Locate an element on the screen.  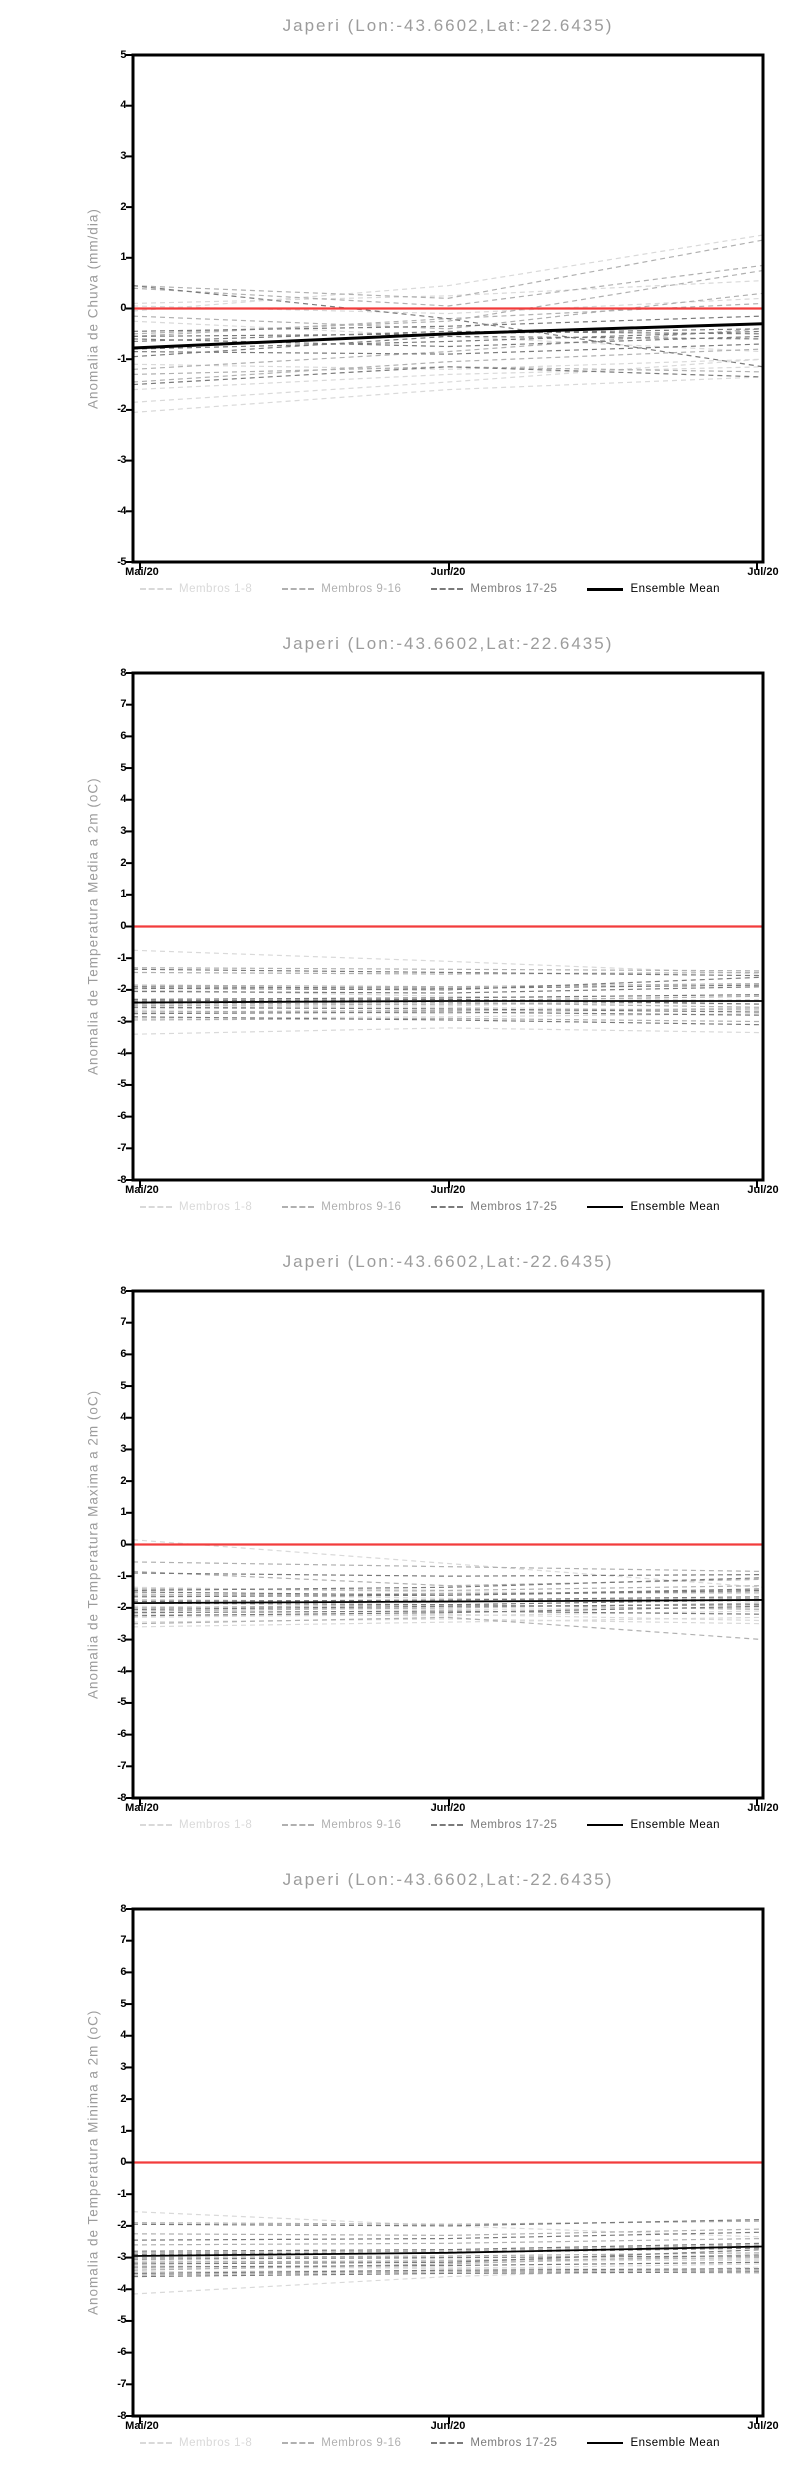
y-tick-label: -5 is located at coordinates (121, 2320).